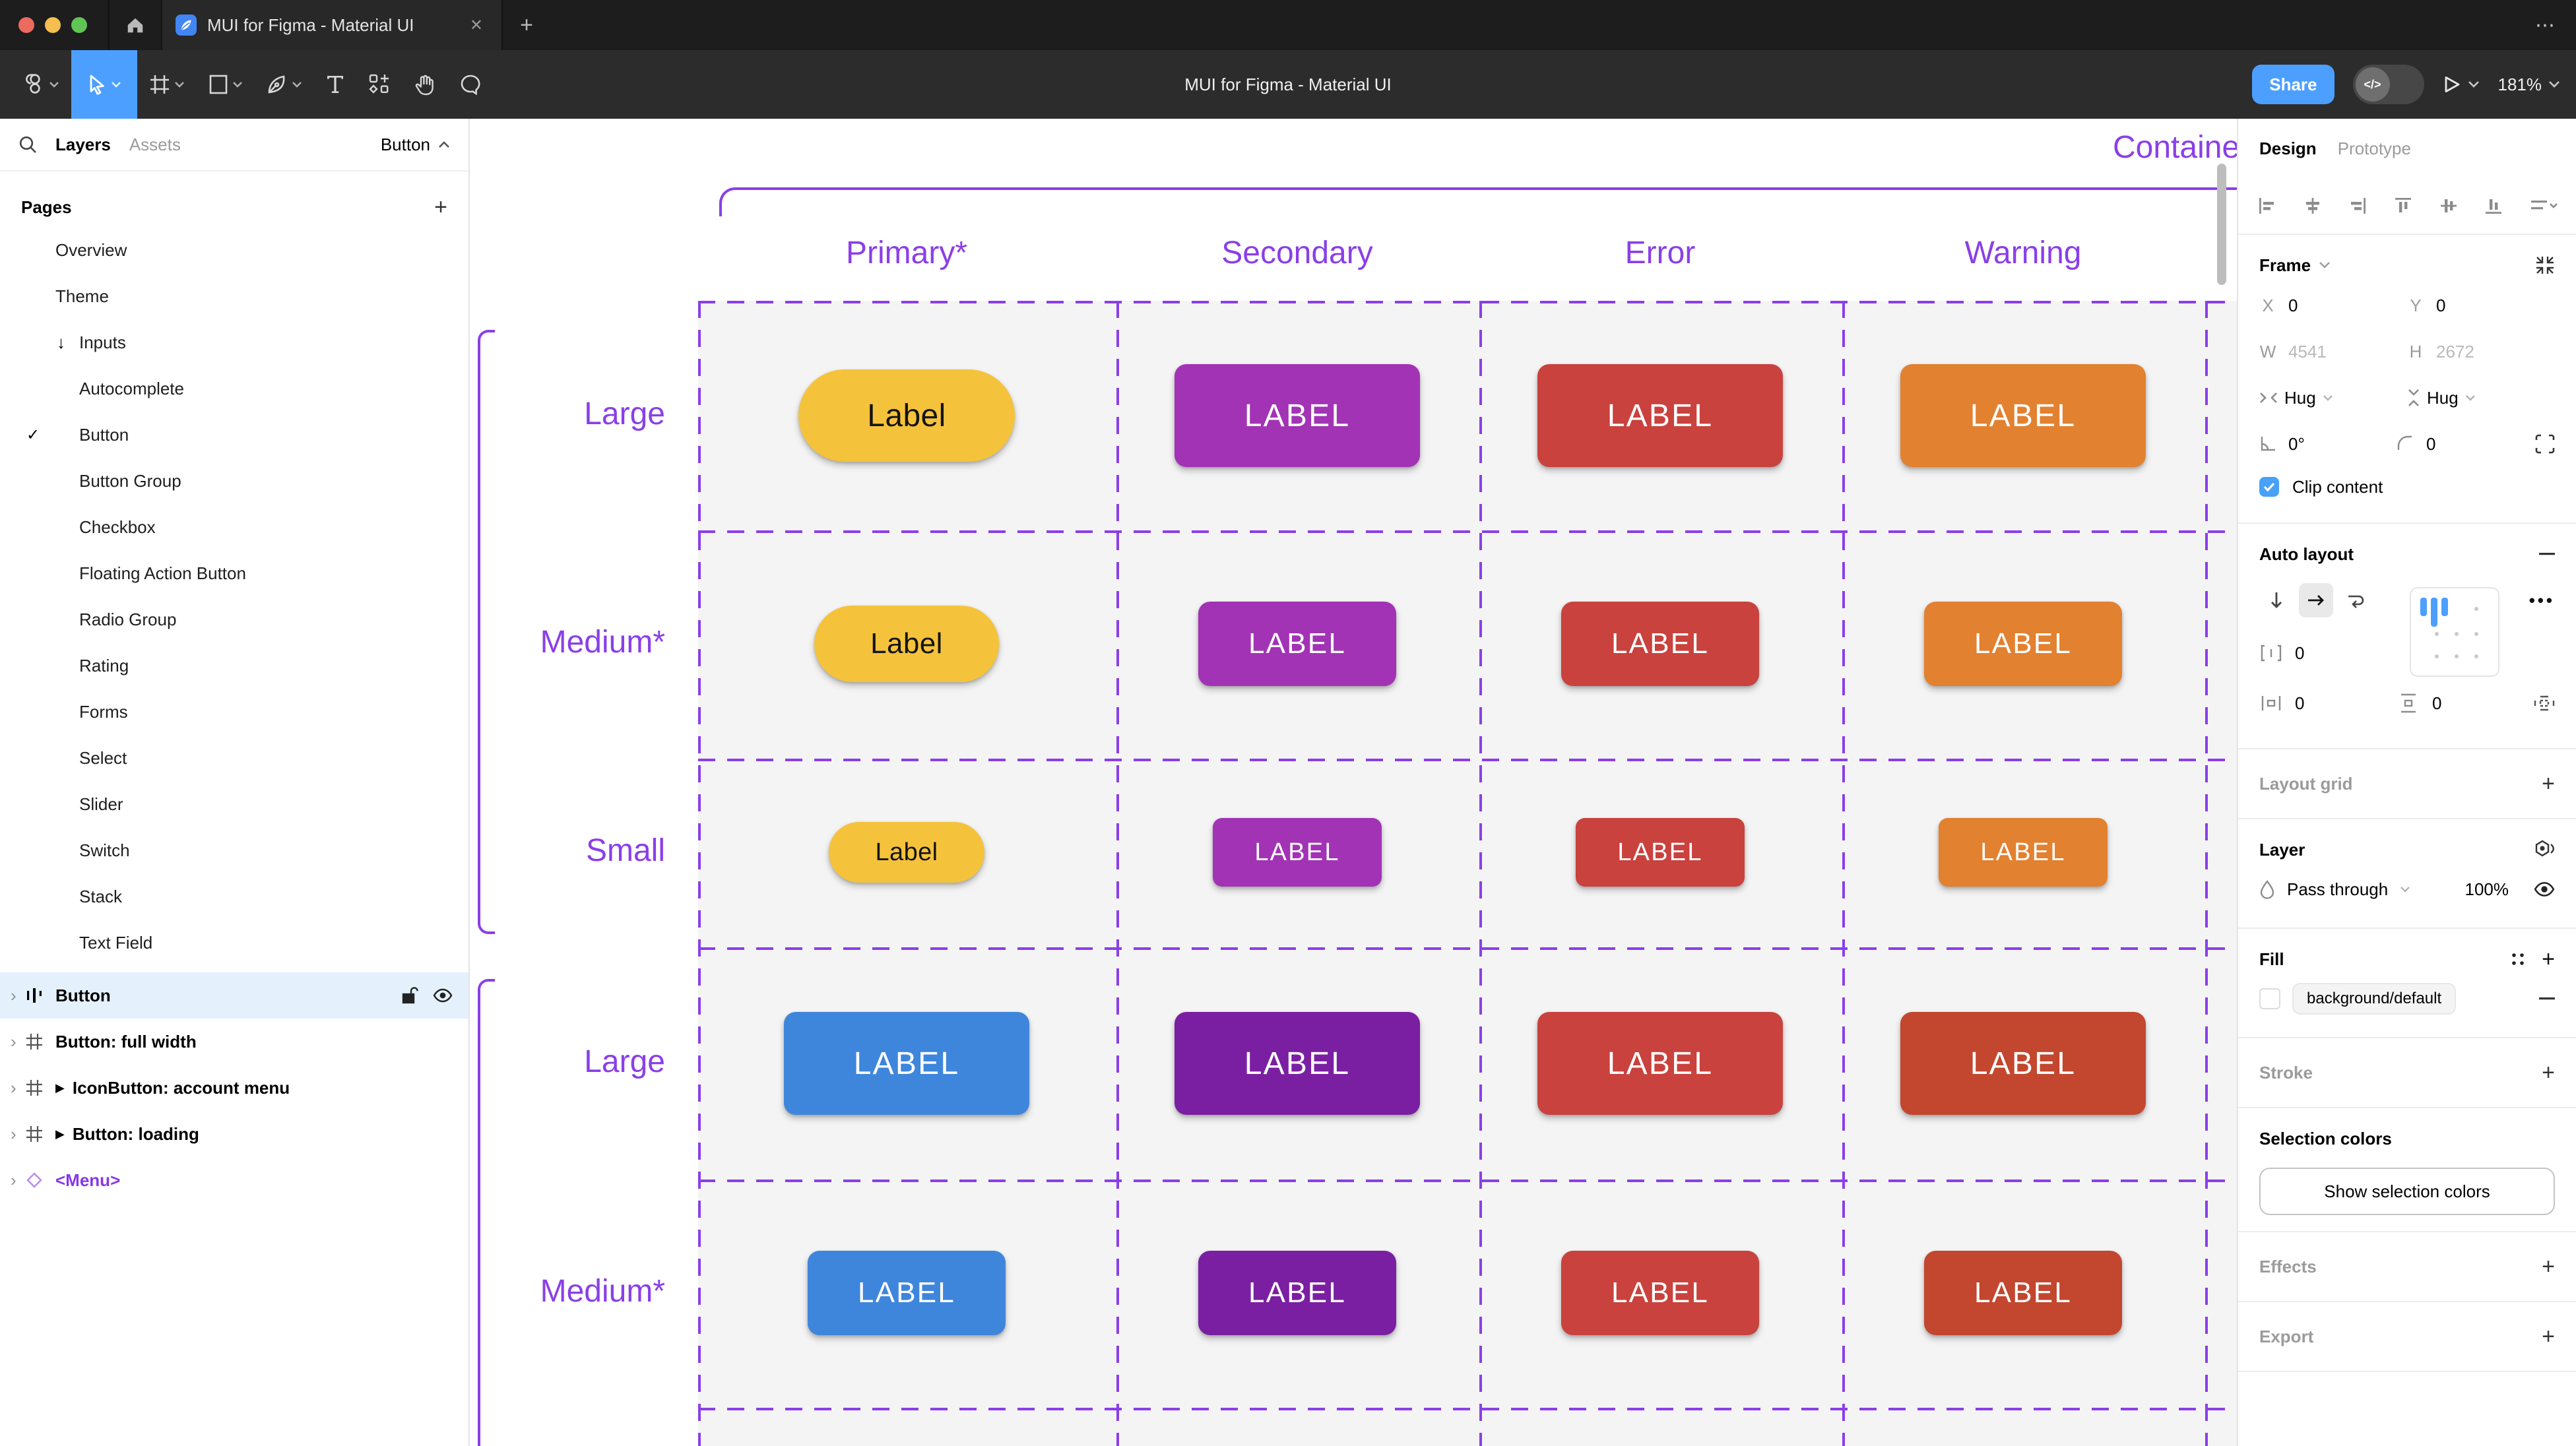  Describe the element at coordinates (53, 25) in the screenshot. I see `minimize-window-button` at that location.